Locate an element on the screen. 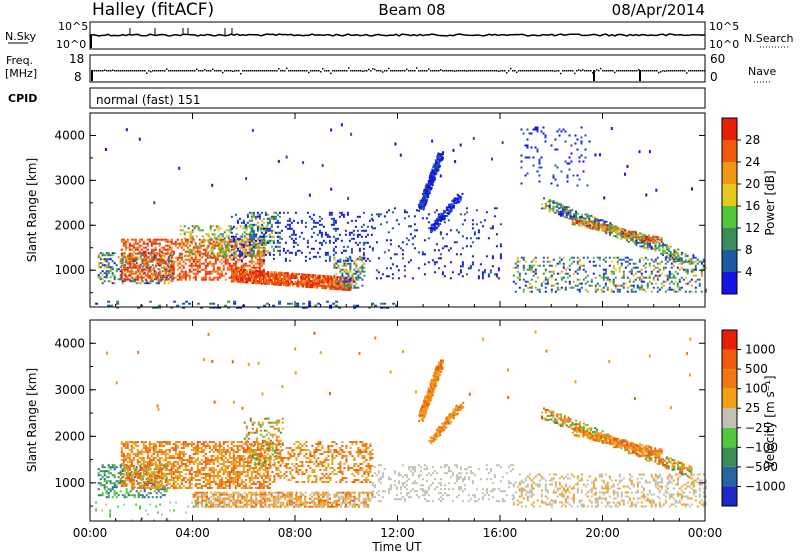 The height and width of the screenshot is (558, 800). freq-left-unit: [MHz] is located at coordinates (21, 73).